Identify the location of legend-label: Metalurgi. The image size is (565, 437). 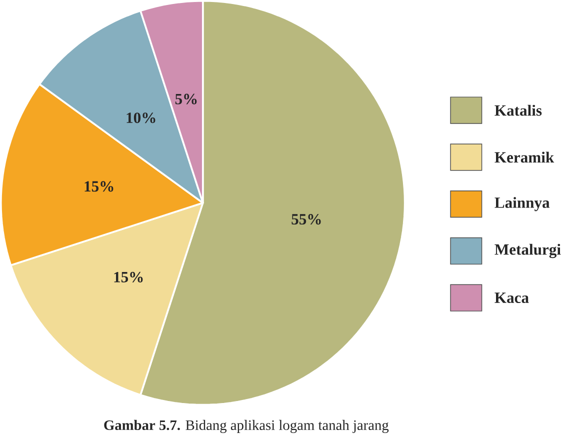
(527, 251).